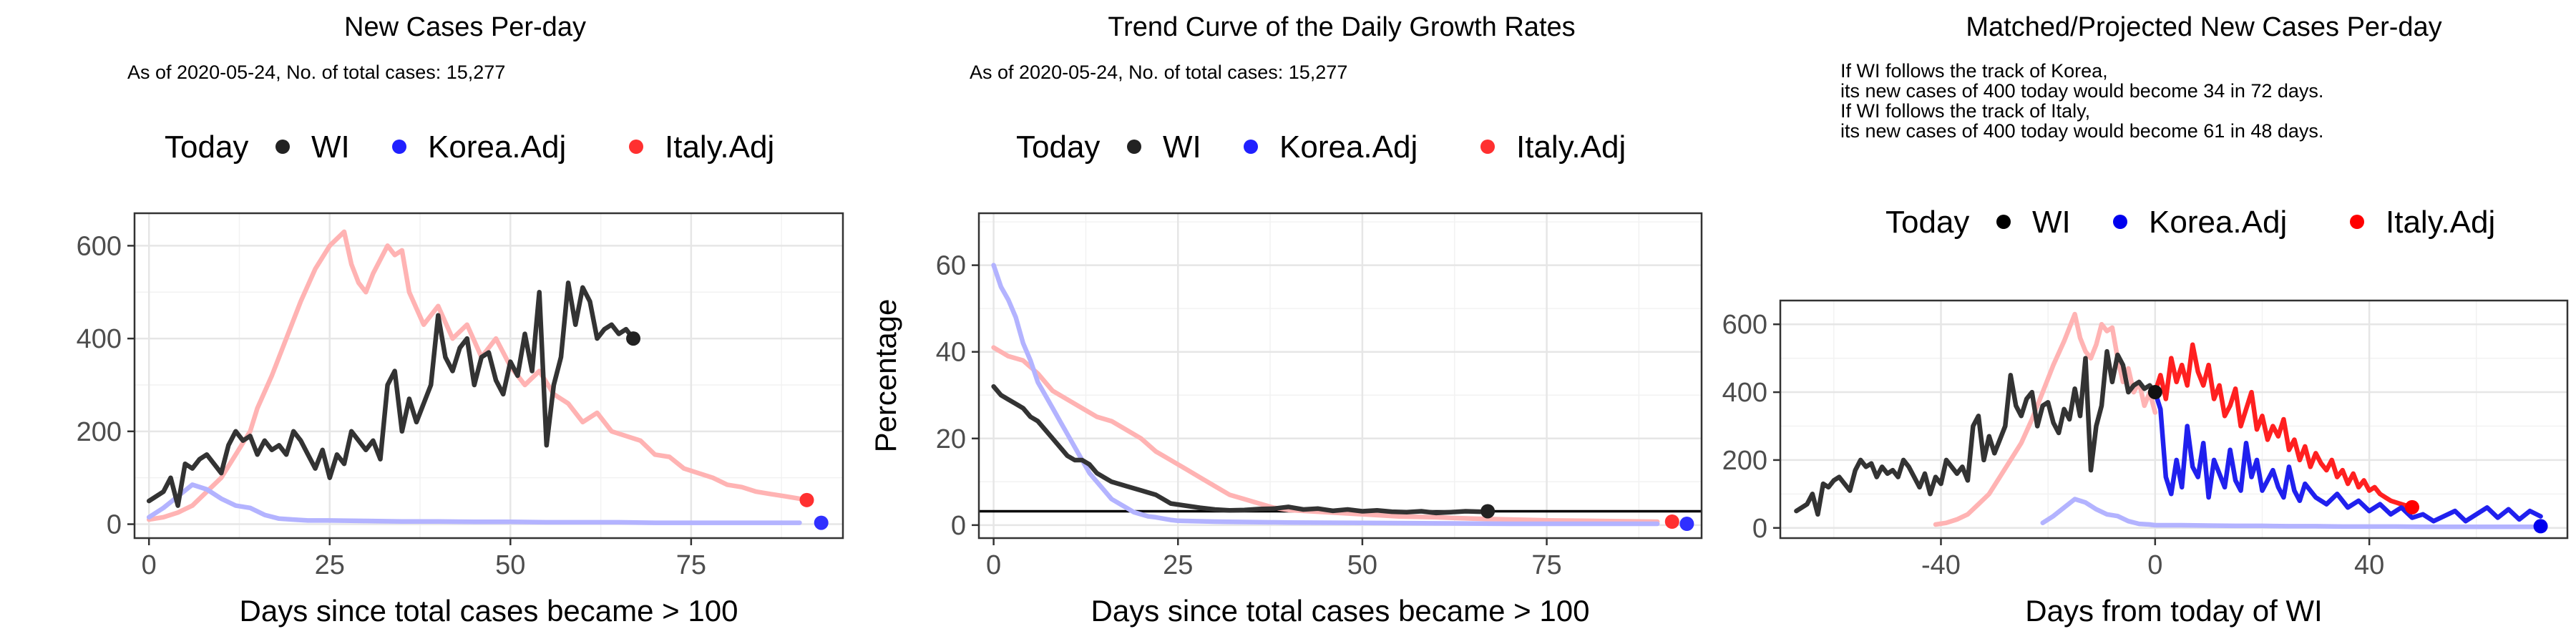  What do you see at coordinates (2369, 565) in the screenshot?
I see `x-tick-label: 40` at bounding box center [2369, 565].